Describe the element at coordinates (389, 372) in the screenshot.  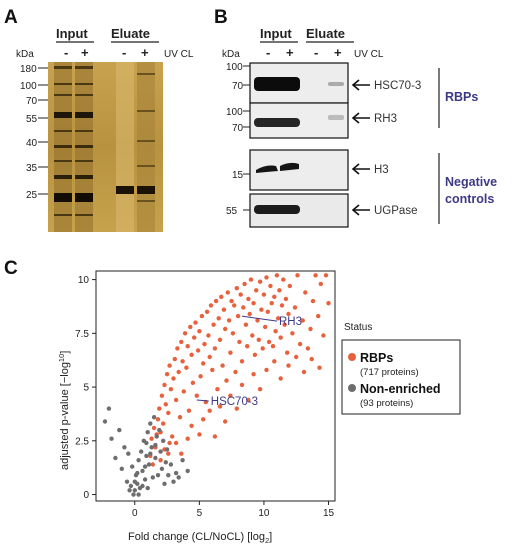
I see `legend-rbps-count: (717 proteins)` at that location.